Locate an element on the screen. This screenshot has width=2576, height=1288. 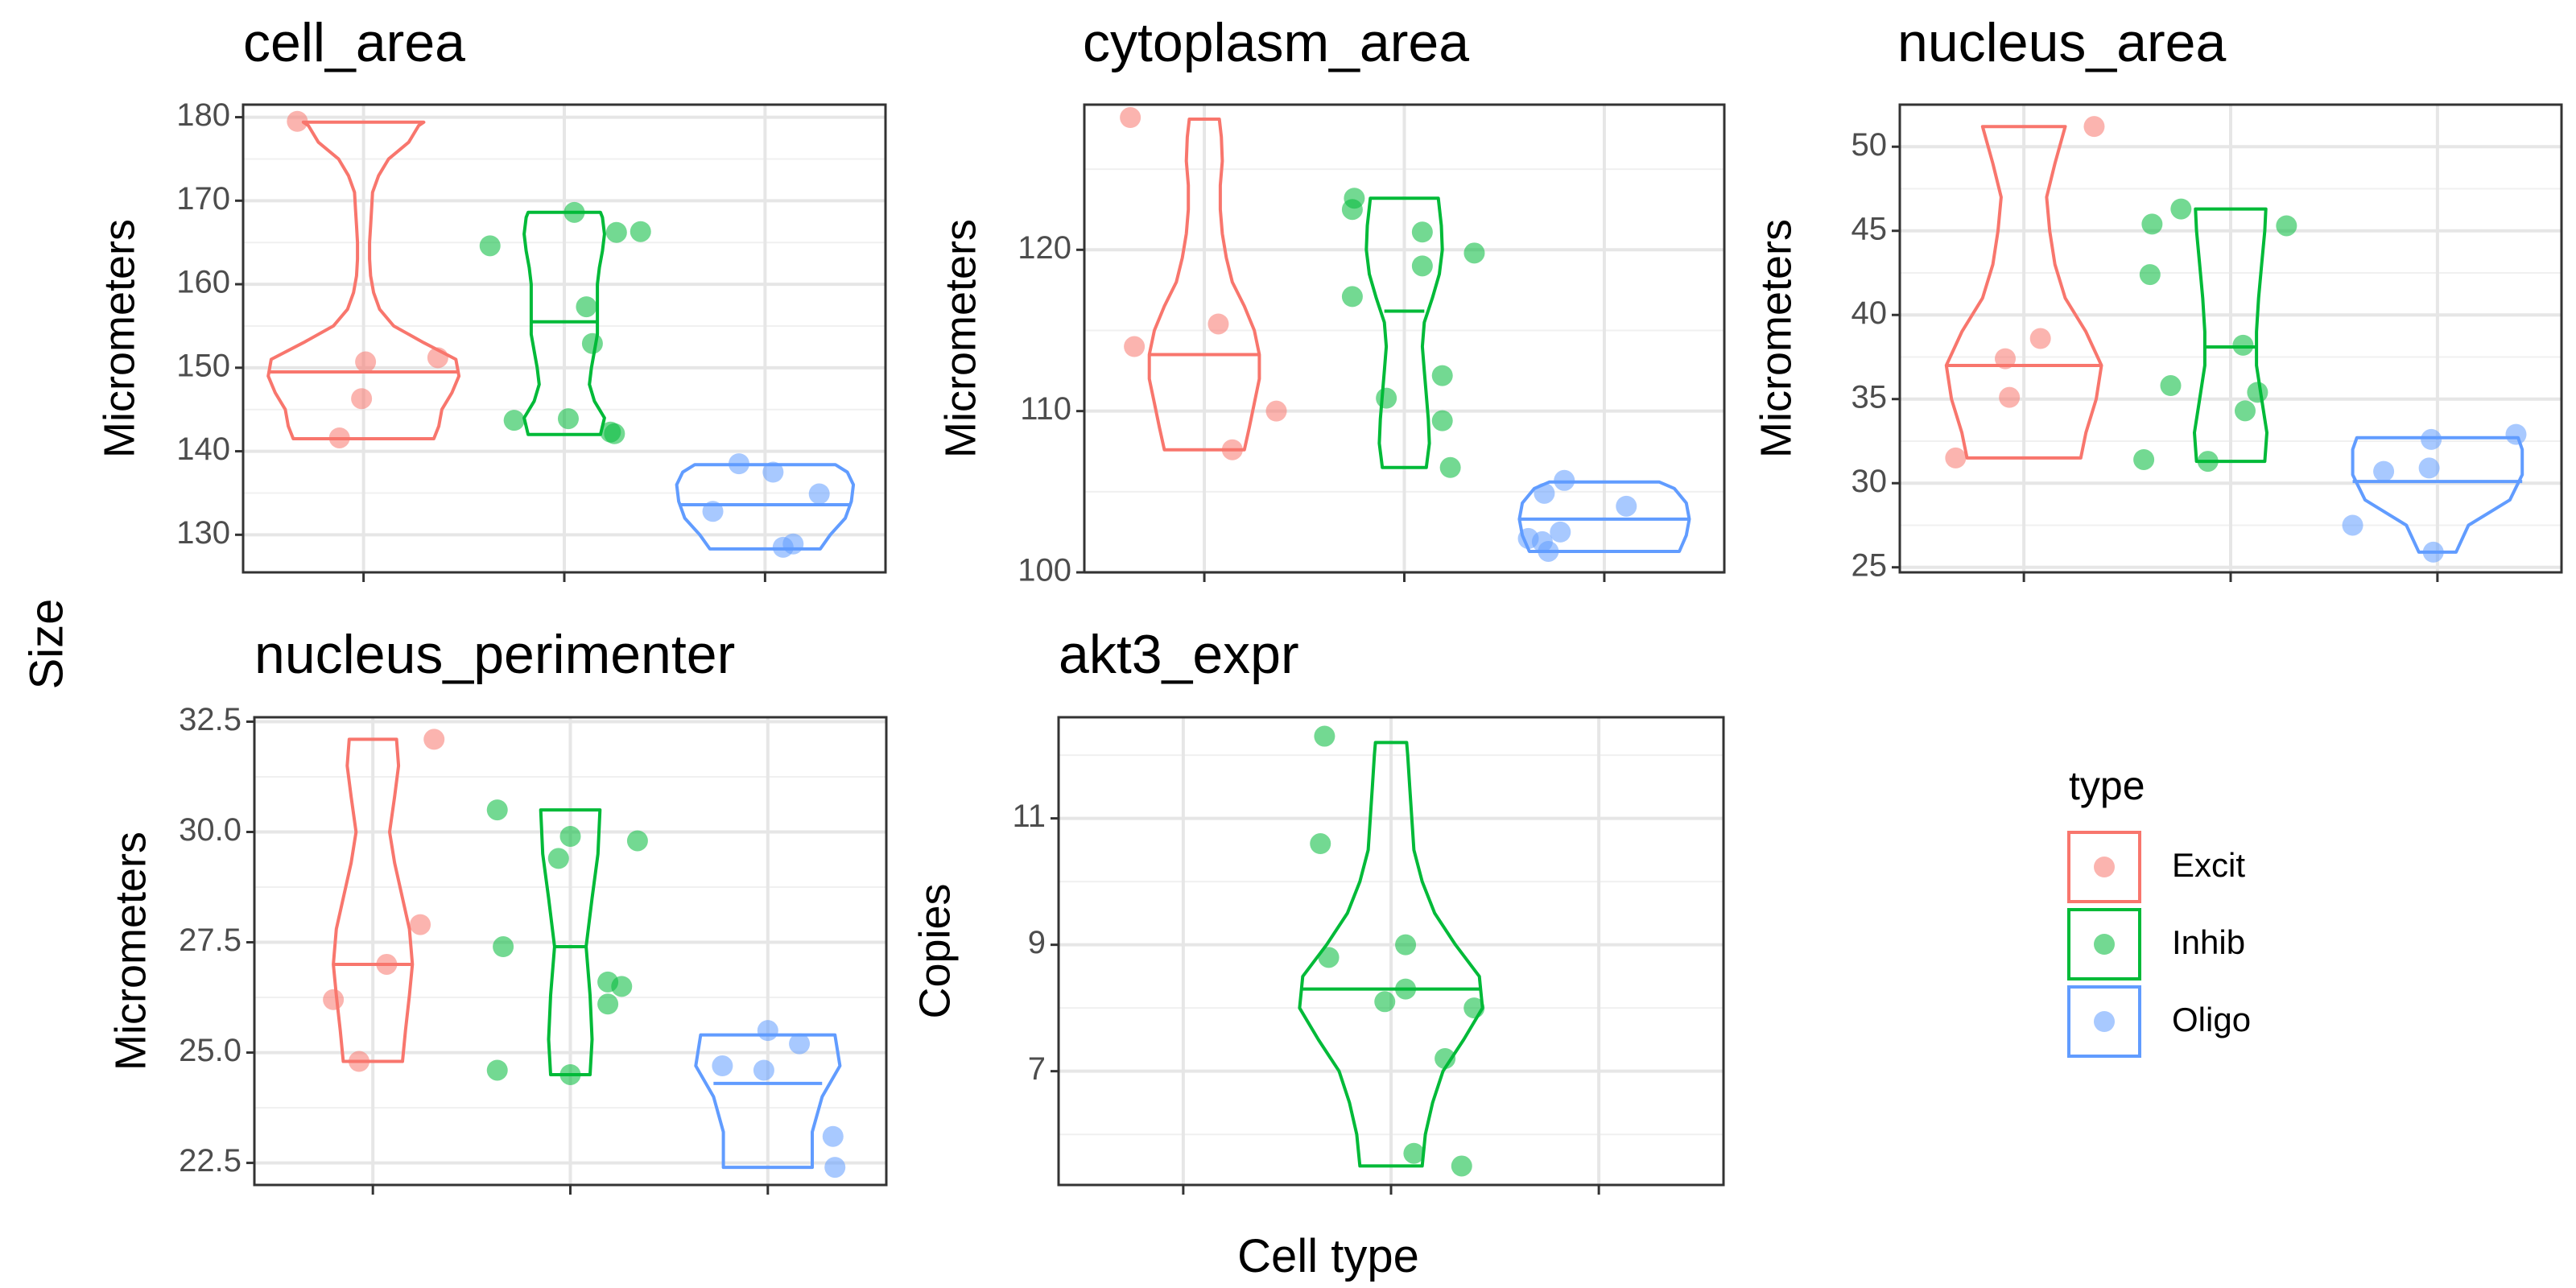
panel-title: cell_area is located at coordinates (354, 42).